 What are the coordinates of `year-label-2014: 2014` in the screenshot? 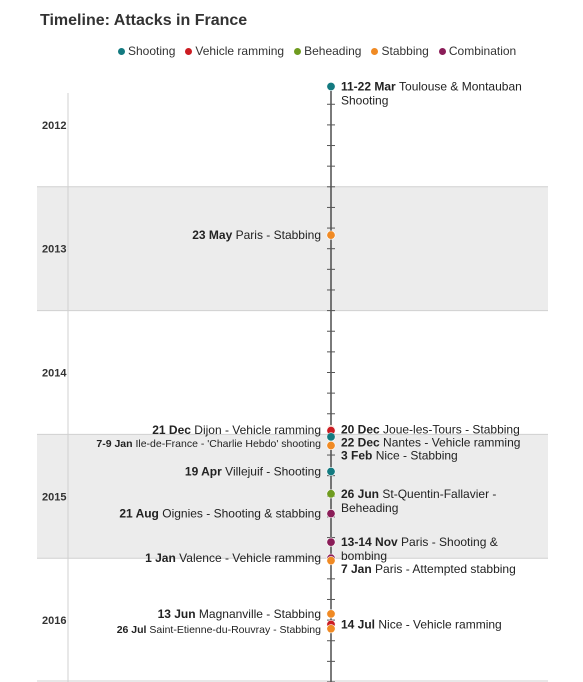 It's located at (54, 374).